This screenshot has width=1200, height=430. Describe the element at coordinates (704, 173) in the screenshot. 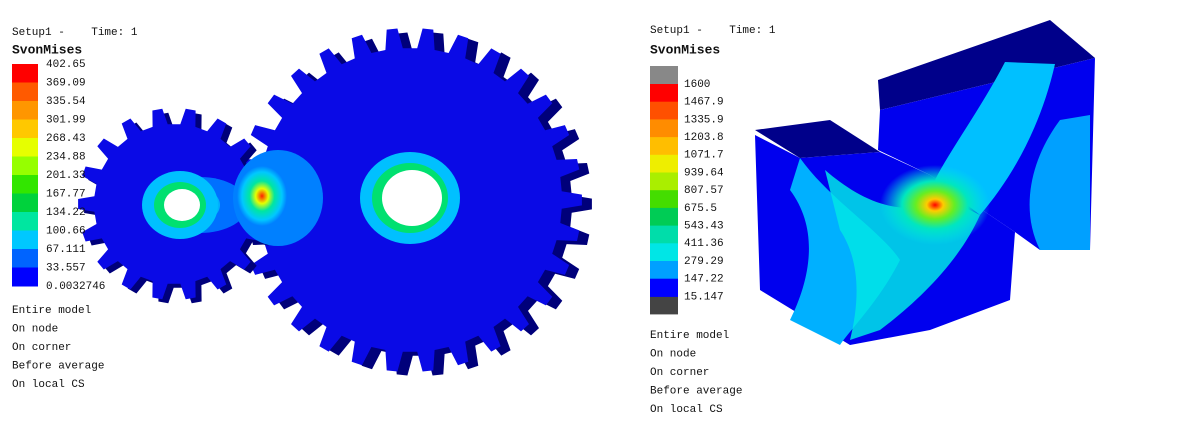

I see `legend-label: 939.64` at that location.